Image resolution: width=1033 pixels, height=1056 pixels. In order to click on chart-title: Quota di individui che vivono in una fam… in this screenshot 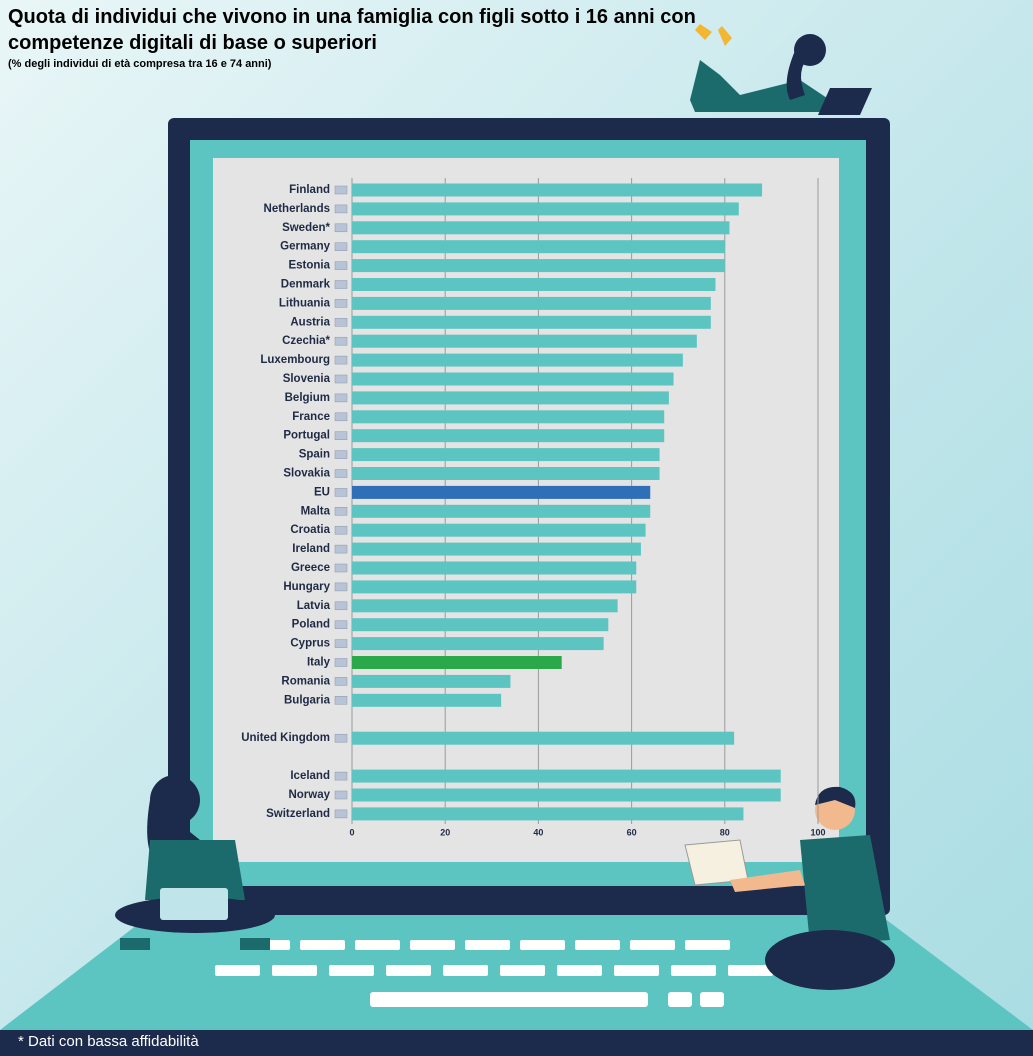, I will do `click(352, 30)`.